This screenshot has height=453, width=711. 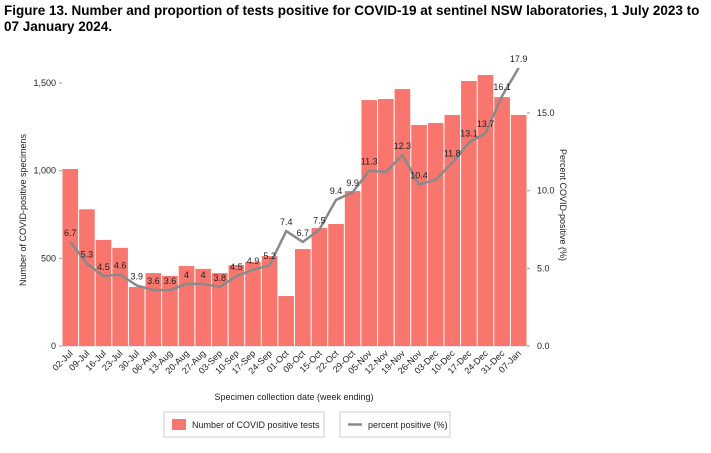 What do you see at coordinates (319, 221) in the screenshot?
I see `data-label: 7.5` at bounding box center [319, 221].